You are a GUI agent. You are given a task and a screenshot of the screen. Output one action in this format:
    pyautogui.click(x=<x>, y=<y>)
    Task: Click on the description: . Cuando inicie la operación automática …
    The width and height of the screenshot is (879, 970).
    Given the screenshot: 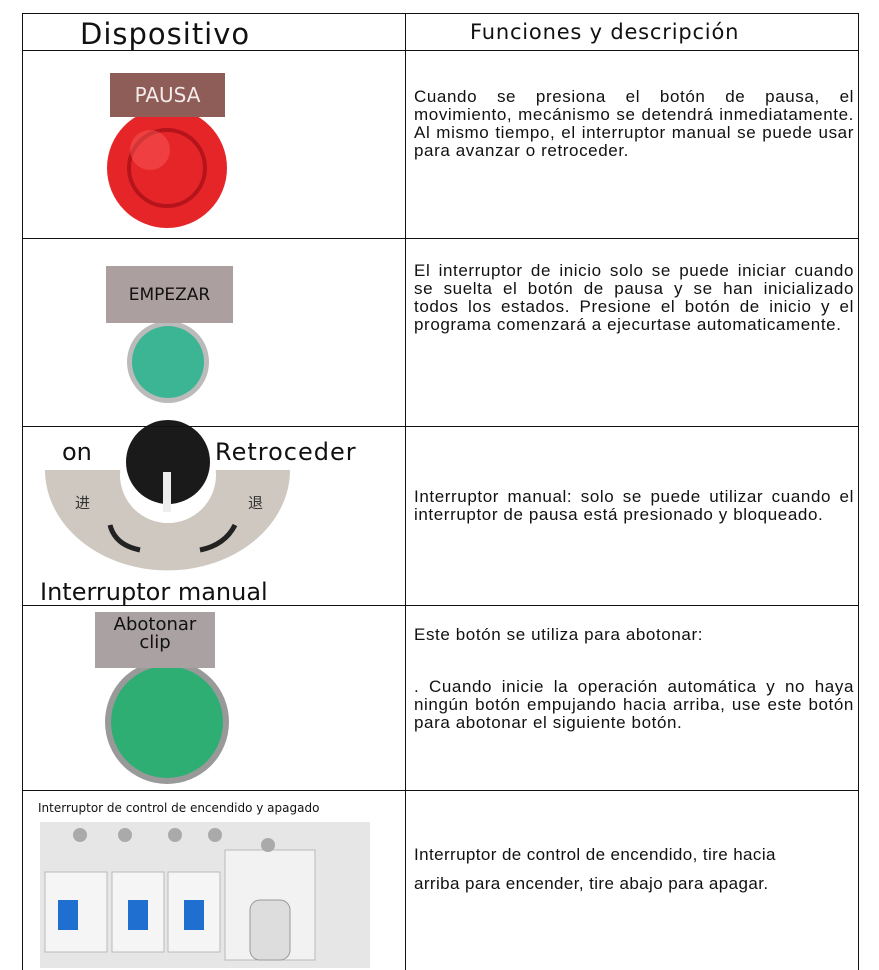 What is the action you would take?
    pyautogui.click(x=634, y=704)
    